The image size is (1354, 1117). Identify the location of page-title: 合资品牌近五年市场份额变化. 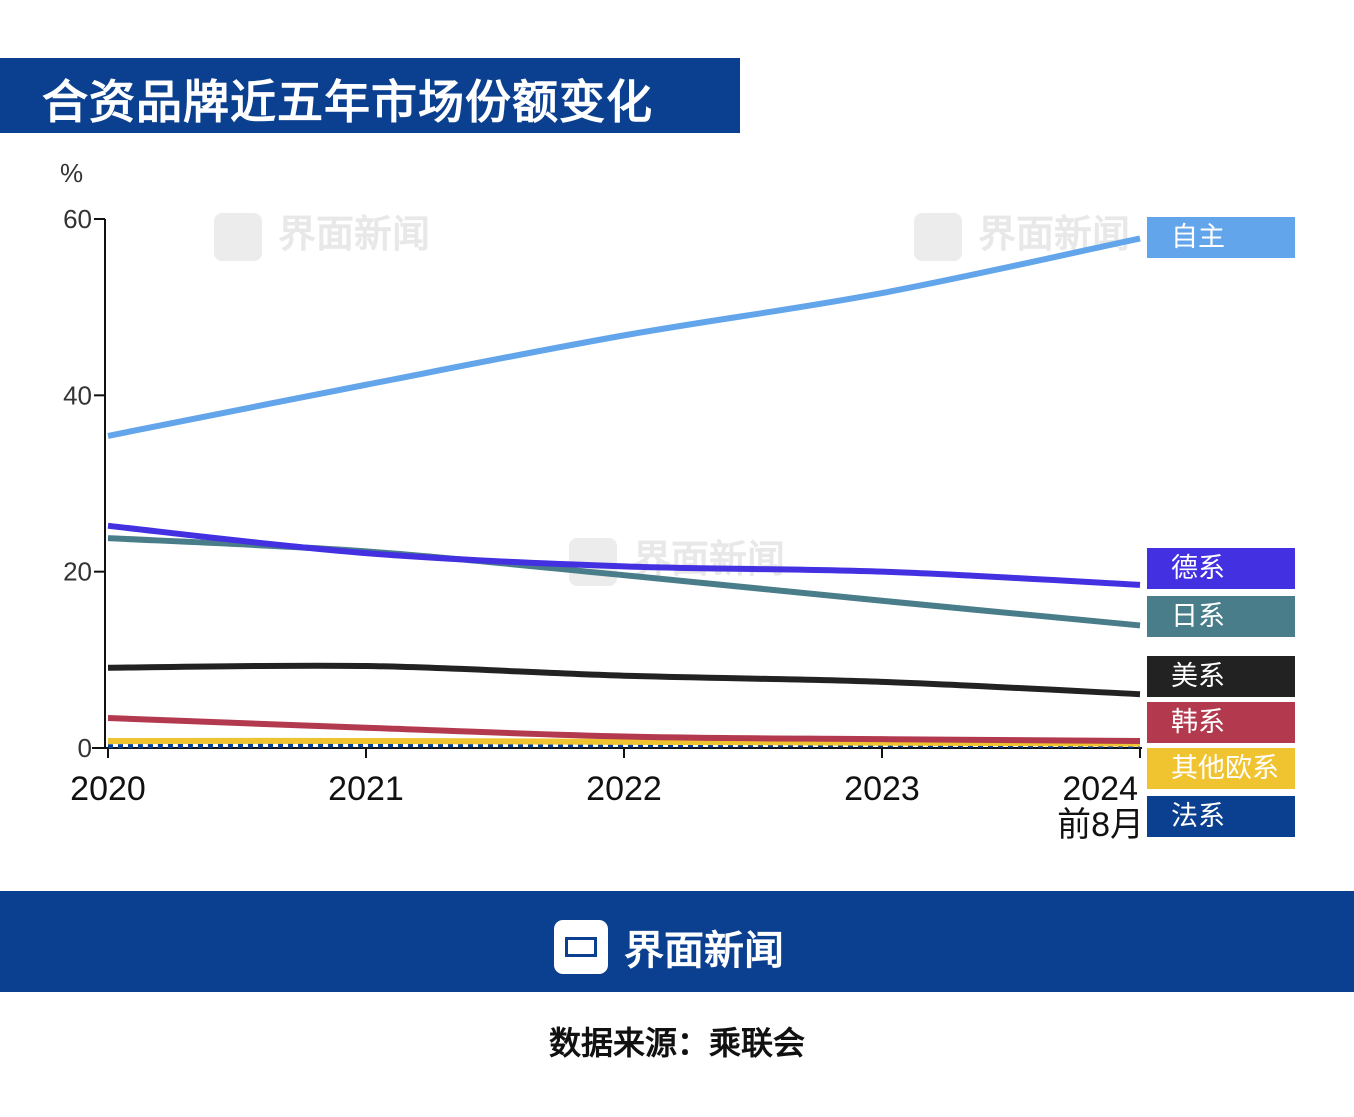
(347, 102).